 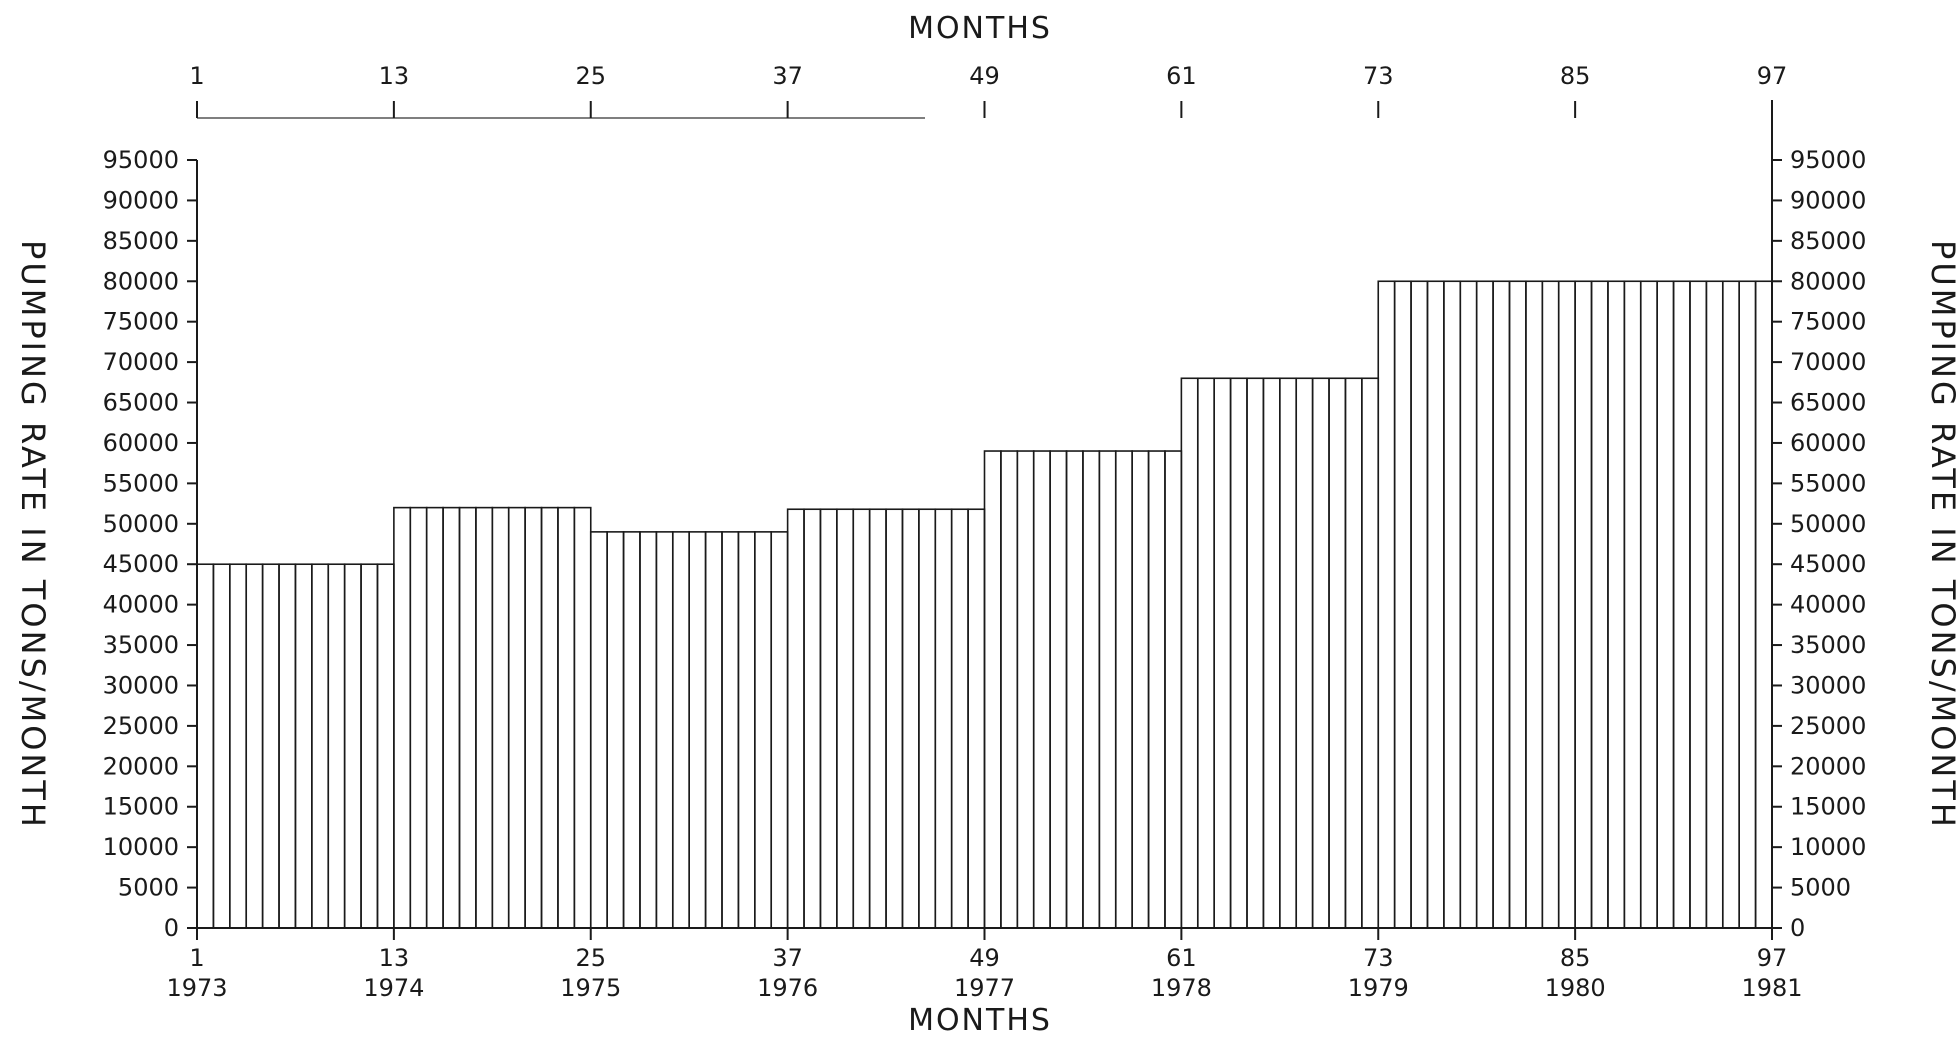 What do you see at coordinates (1828, 766) in the screenshot?
I see `y-tick-label-right: 20000` at bounding box center [1828, 766].